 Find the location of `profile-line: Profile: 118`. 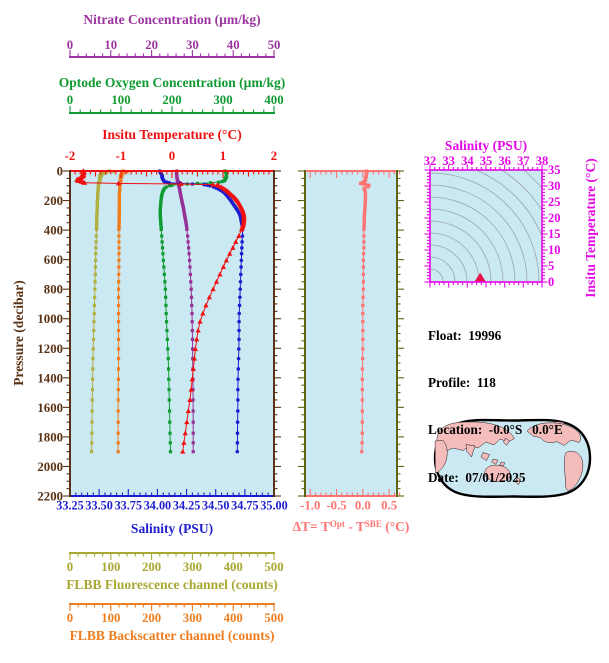

profile-line: Profile: 118 is located at coordinates (462, 382).